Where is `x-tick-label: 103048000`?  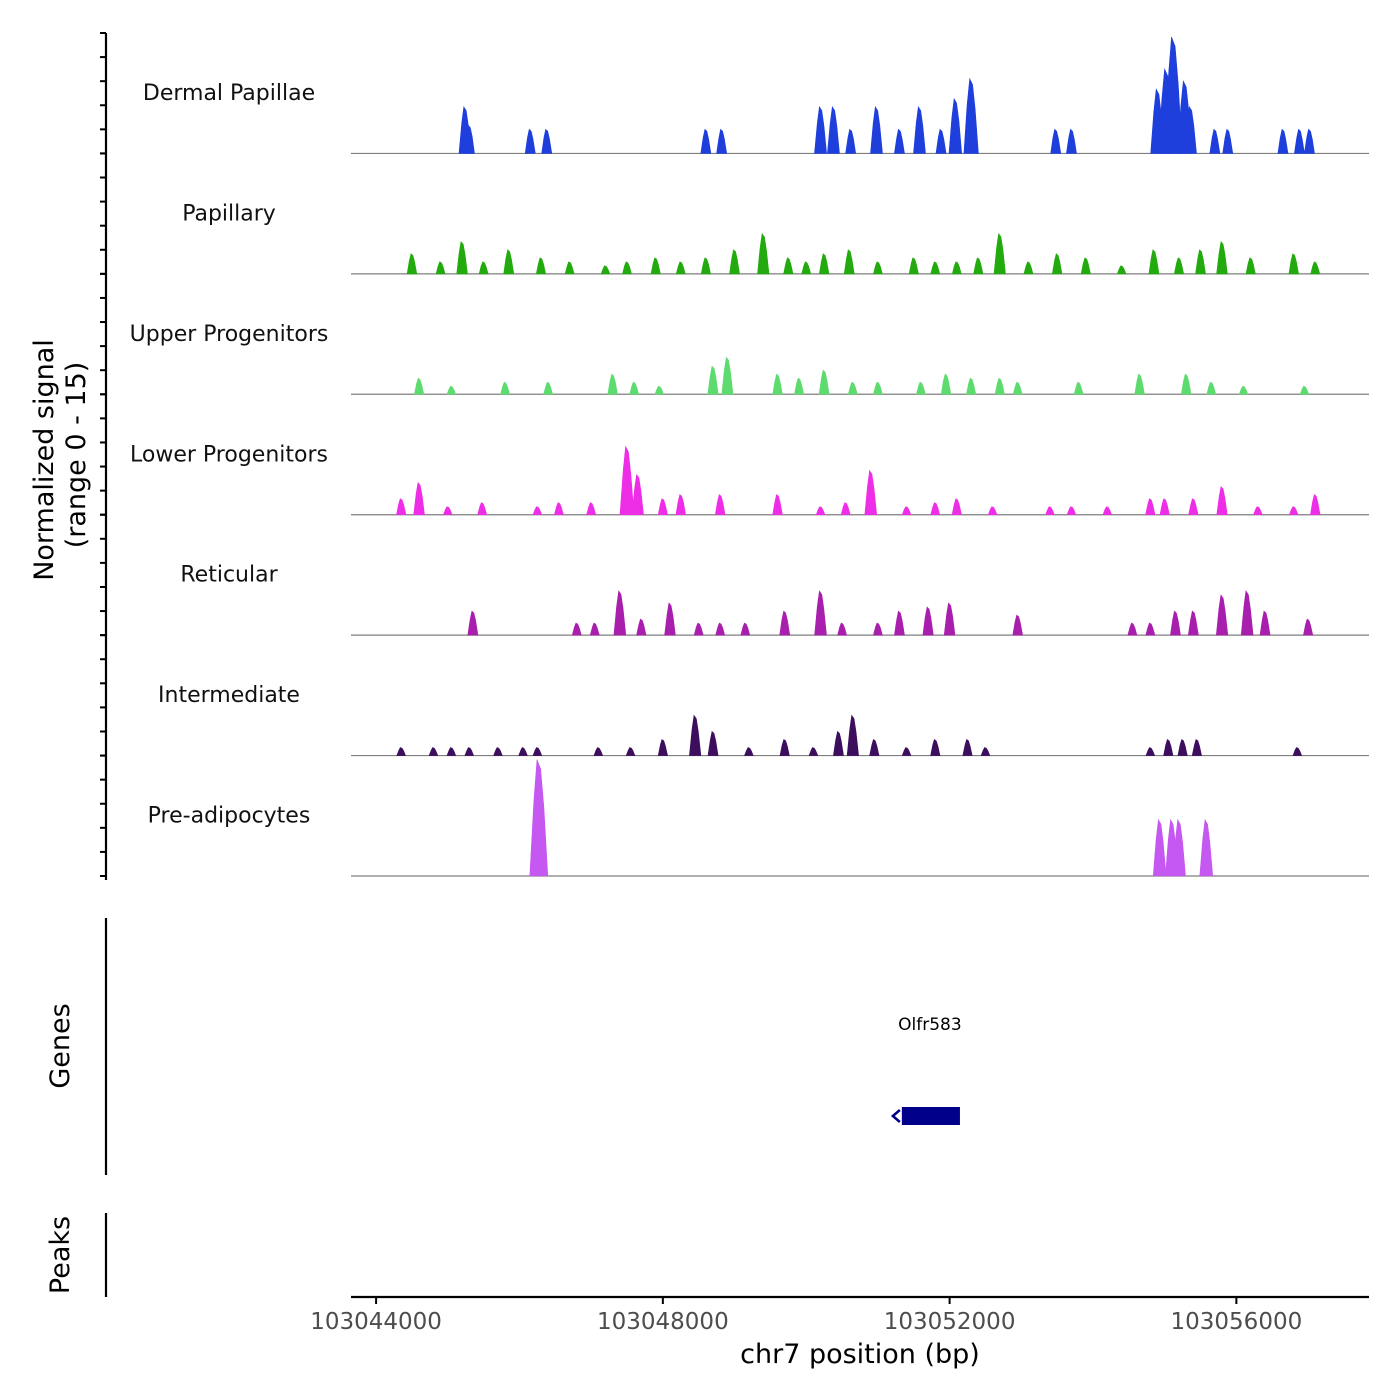 x-tick-label: 103048000 is located at coordinates (663, 1322).